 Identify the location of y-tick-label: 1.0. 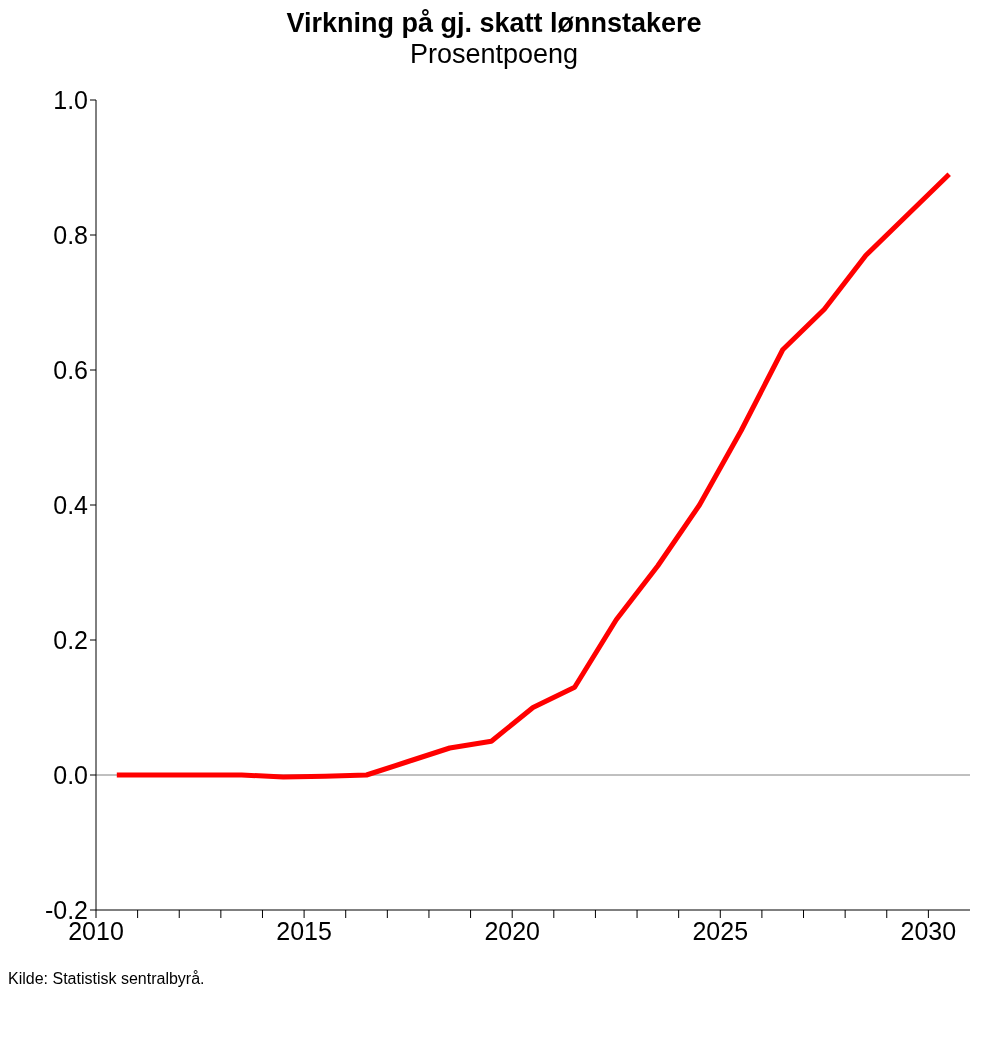
(70, 99).